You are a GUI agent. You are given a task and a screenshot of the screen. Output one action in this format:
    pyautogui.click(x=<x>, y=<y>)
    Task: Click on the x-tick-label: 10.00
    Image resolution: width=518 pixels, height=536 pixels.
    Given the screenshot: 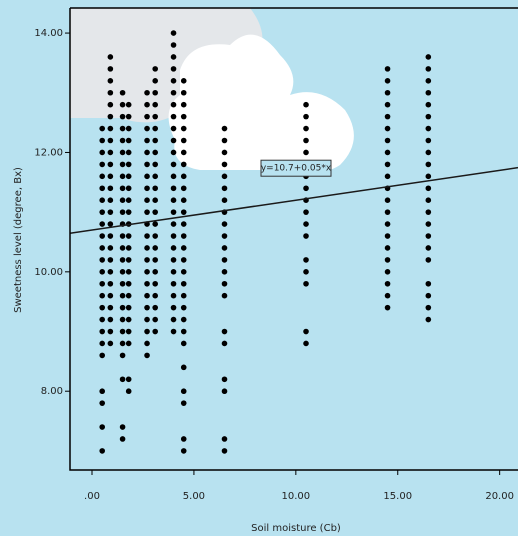 What is the action you would take?
    pyautogui.click(x=296, y=496)
    